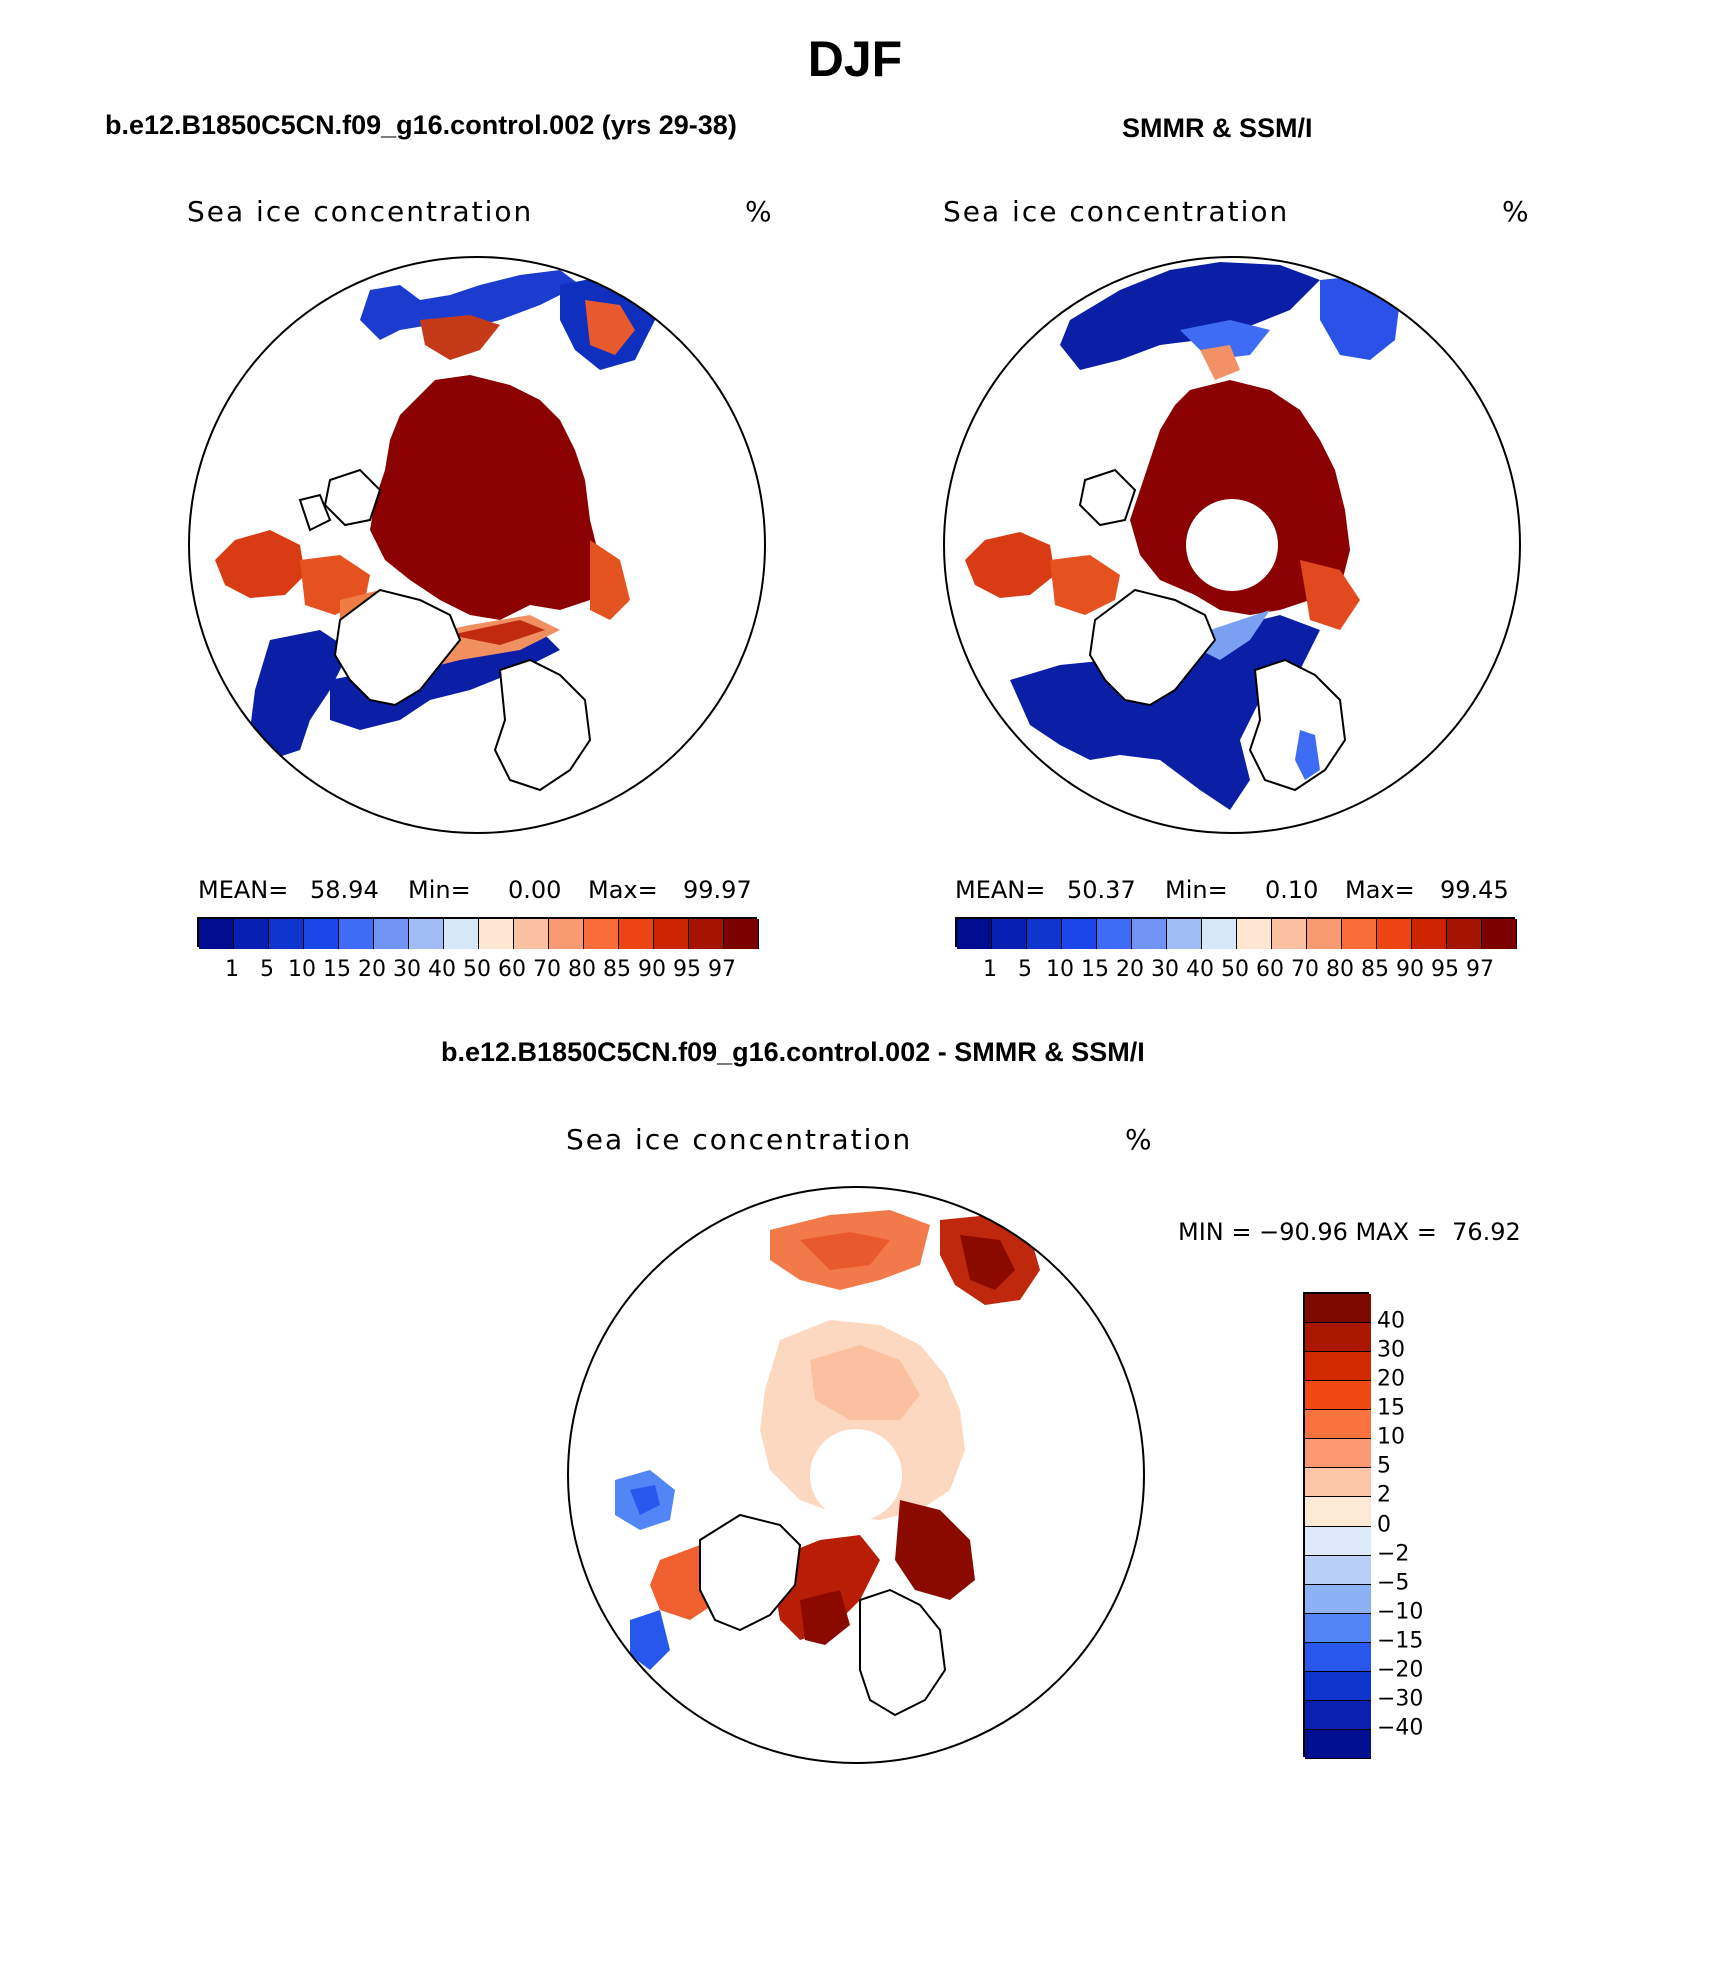 Image resolution: width=1710 pixels, height=1981 pixels. Describe the element at coordinates (1400, 1728) in the screenshot. I see `colorbar-tick-label: −40` at that location.